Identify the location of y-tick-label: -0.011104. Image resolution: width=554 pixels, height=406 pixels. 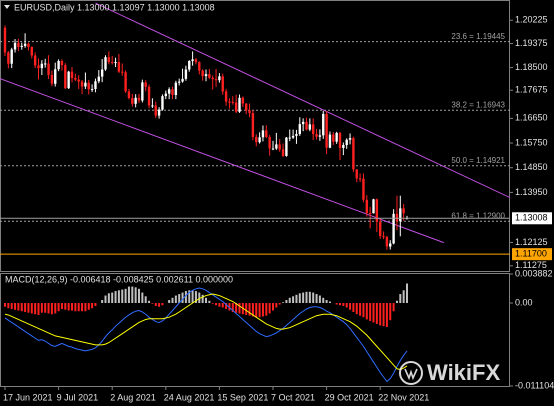
(534, 385).